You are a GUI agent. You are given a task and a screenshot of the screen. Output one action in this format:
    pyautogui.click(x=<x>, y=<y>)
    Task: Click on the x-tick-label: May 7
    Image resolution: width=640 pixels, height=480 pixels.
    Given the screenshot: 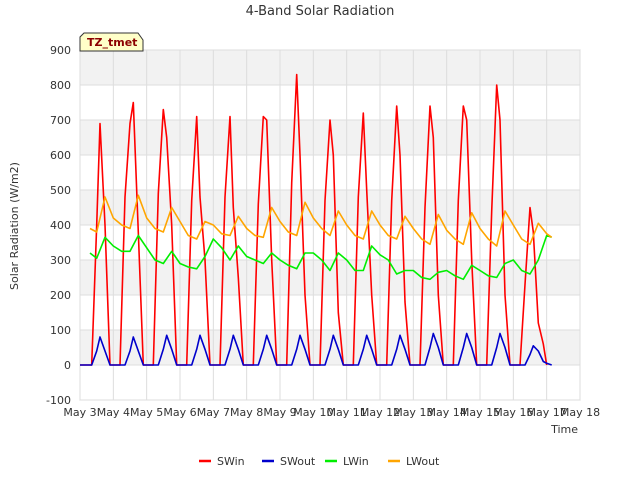 What is the action you would take?
    pyautogui.click(x=213, y=412)
    